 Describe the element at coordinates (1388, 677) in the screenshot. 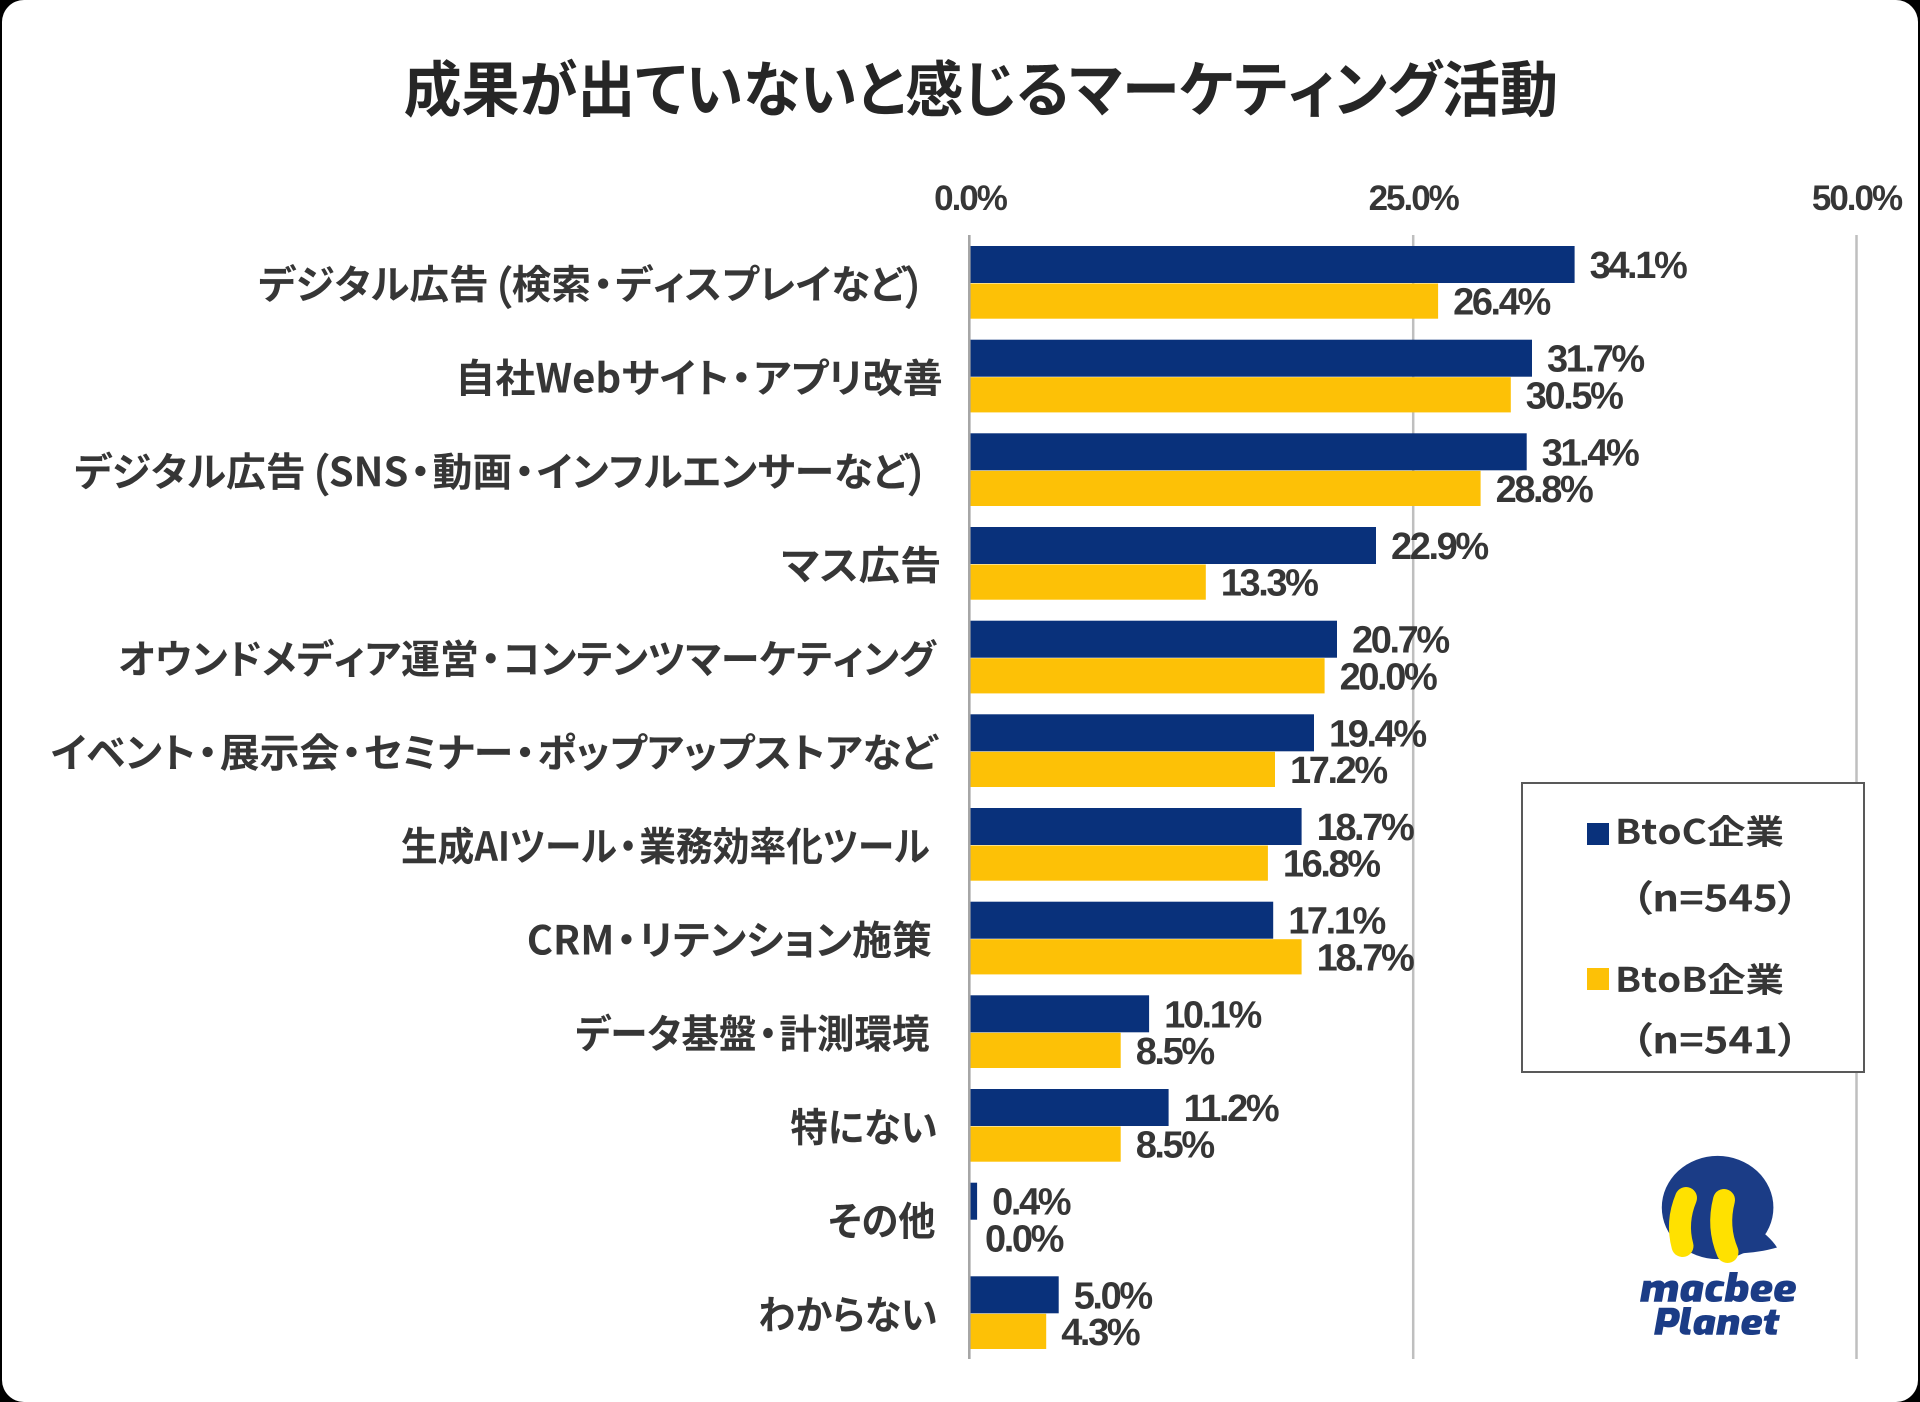

I see `svg-text: 20.0%` at that location.